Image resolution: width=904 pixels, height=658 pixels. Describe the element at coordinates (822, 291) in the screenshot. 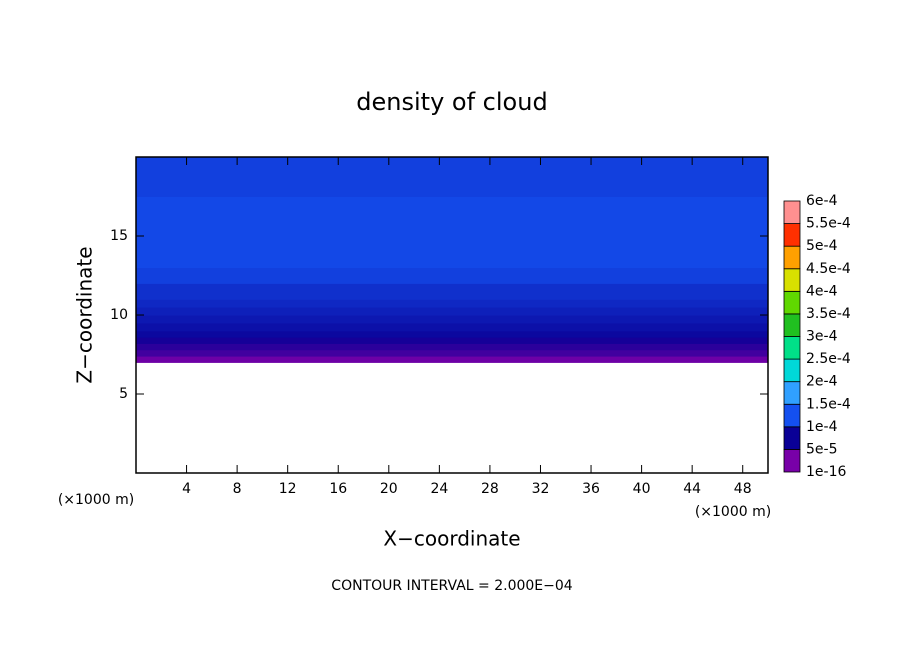

I see `colorbar-label: 4e-4` at that location.